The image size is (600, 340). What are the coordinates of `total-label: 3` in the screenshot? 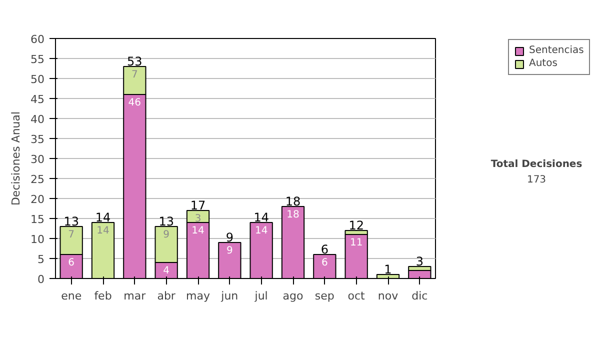 It's located at (420, 261).